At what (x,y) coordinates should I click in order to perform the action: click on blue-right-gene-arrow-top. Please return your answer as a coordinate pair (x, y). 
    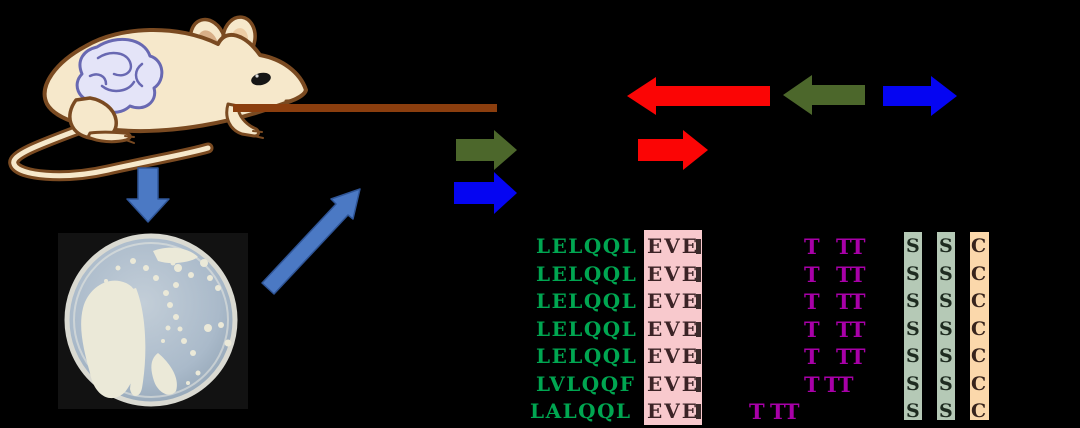
    Looking at the image, I should click on (920, 96).